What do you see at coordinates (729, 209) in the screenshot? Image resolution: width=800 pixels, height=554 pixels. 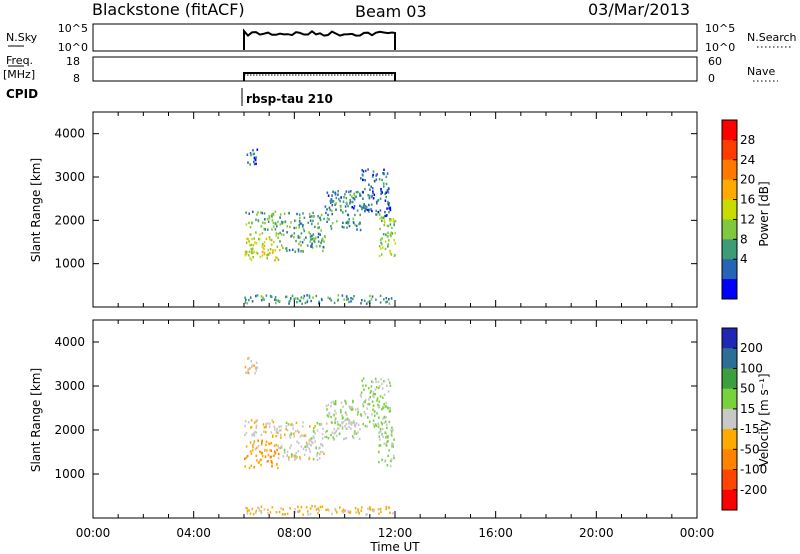 I see `colorbar-frame` at bounding box center [729, 209].